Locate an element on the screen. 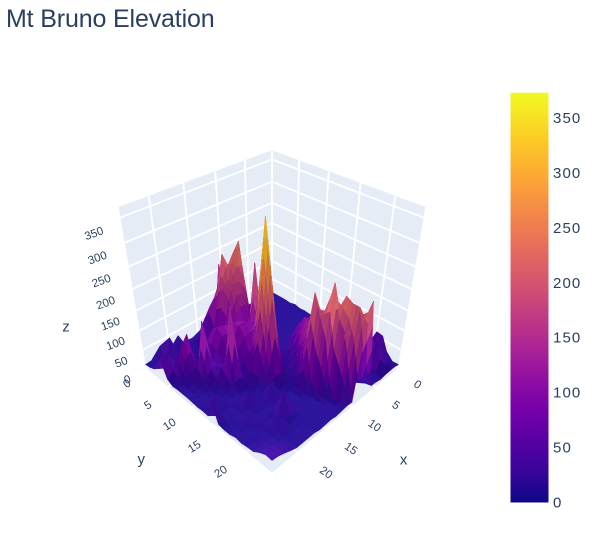  svg-text: x is located at coordinates (404, 459).